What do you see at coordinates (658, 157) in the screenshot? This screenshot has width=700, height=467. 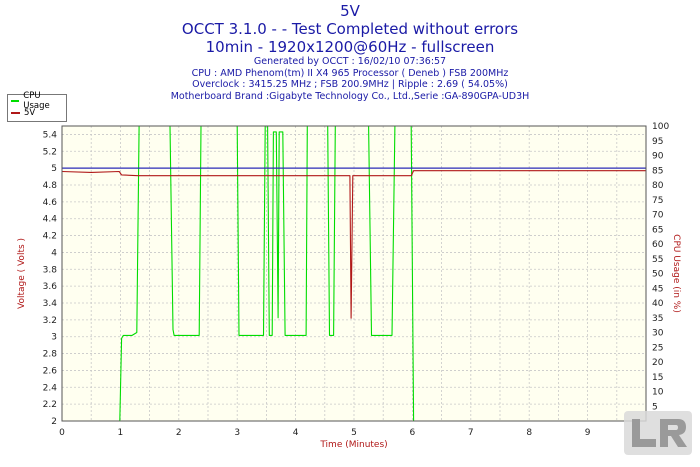 I see `y-right-tick-label: 90` at bounding box center [658, 157].